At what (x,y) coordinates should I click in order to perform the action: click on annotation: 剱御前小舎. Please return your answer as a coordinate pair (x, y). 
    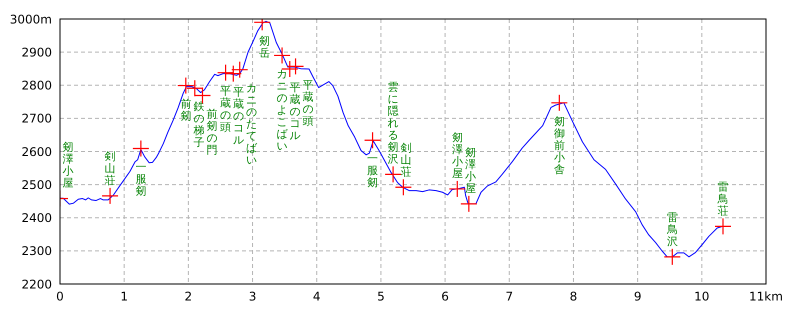
    Looking at the image, I should click on (559, 145).